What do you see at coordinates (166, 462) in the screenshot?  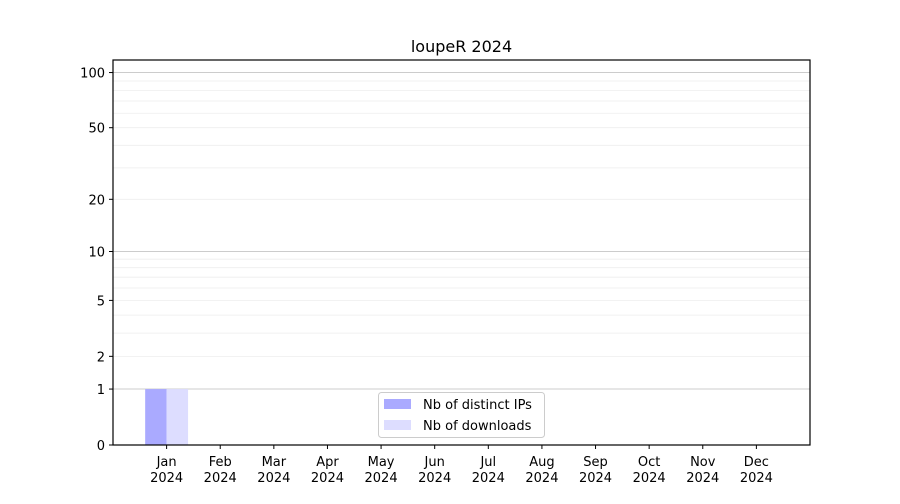 I see `x-tick-label-month: Jan` at bounding box center [166, 462].